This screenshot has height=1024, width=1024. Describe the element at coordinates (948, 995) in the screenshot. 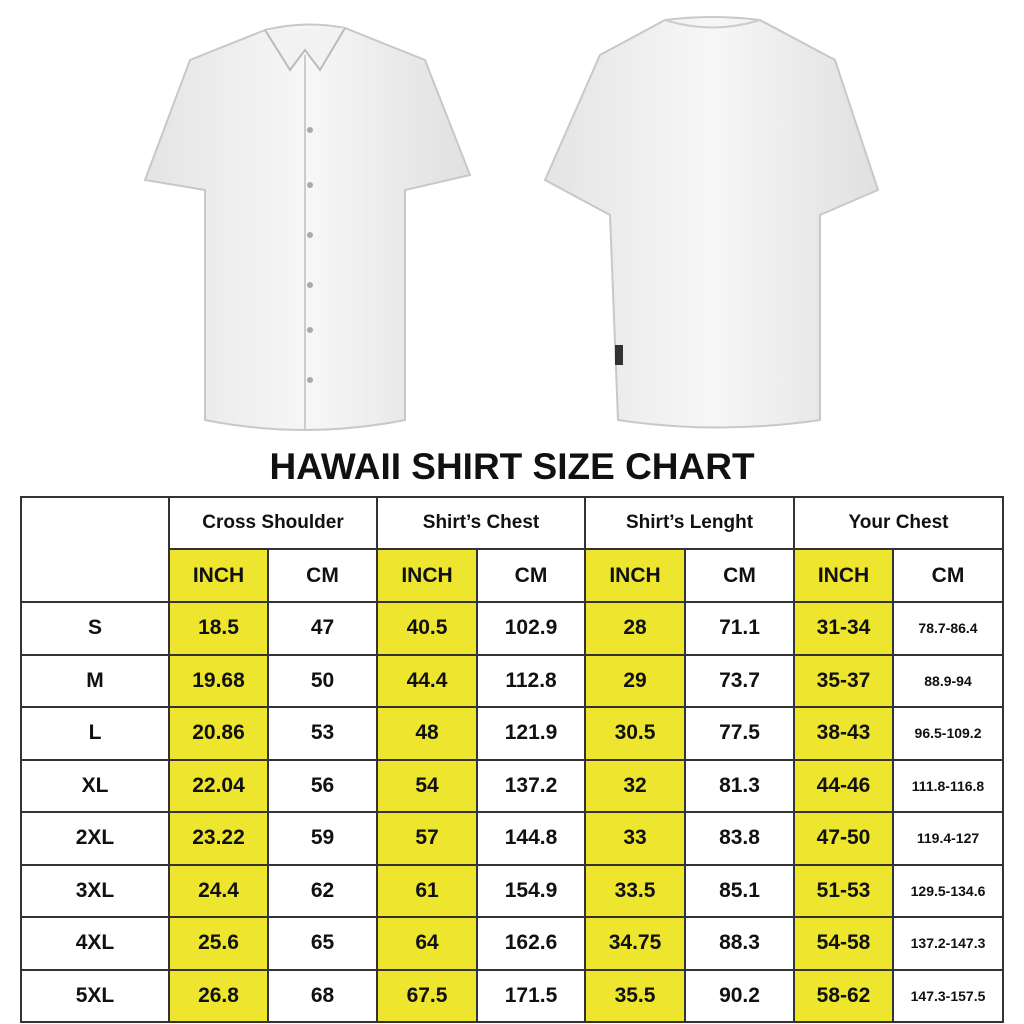

I see `cm-value: 147.3-157.5` at that location.